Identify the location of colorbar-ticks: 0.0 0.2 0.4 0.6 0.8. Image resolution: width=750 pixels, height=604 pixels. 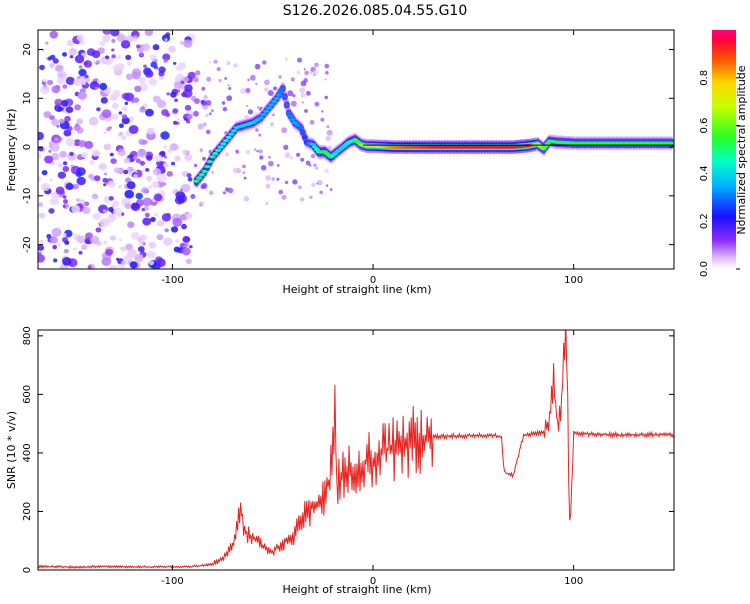
(719, 173).